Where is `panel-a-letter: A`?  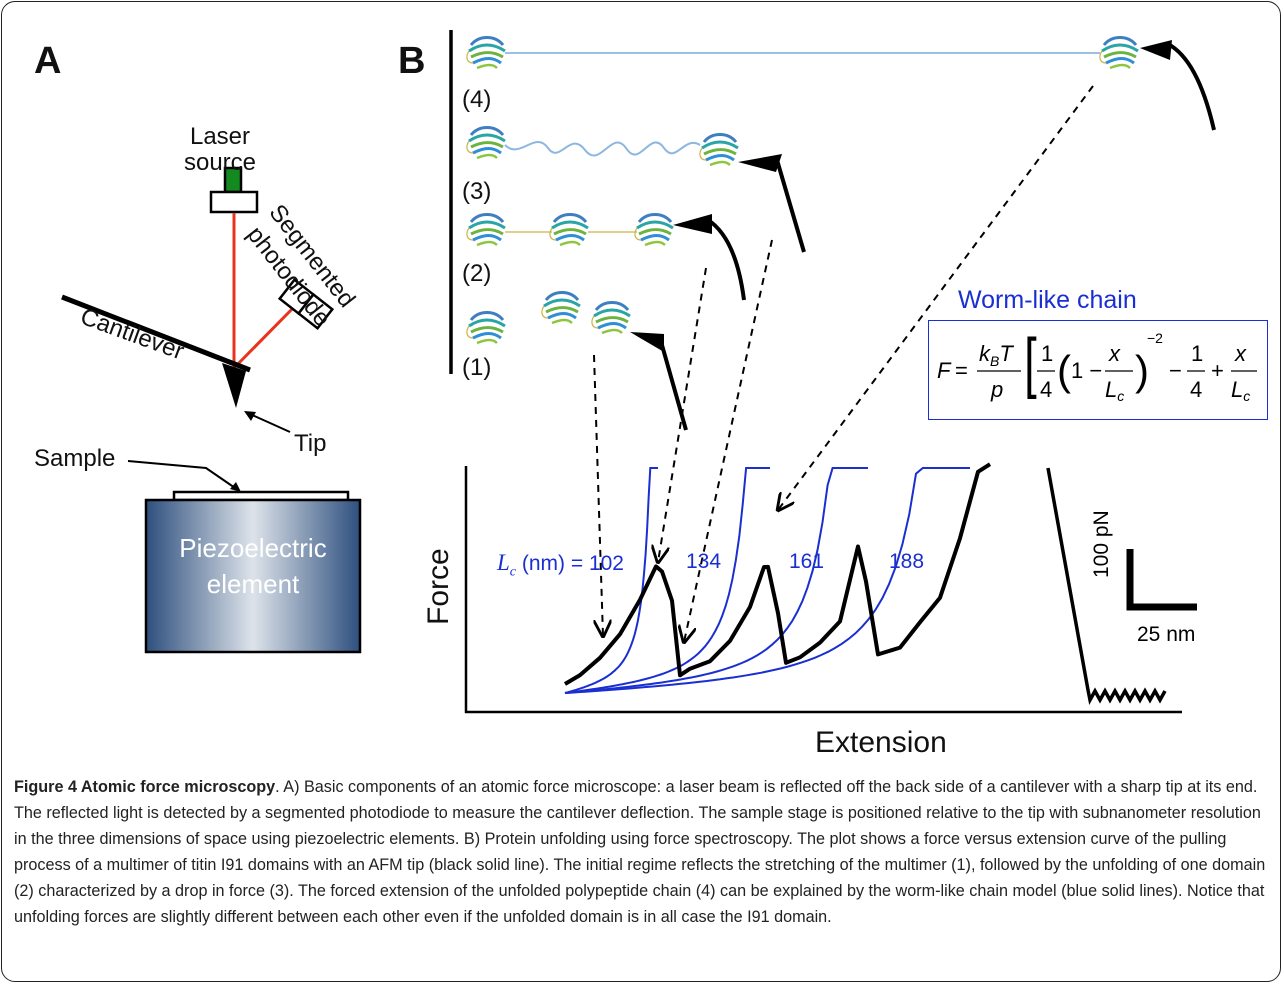 panel-a-letter: A is located at coordinates (48, 61).